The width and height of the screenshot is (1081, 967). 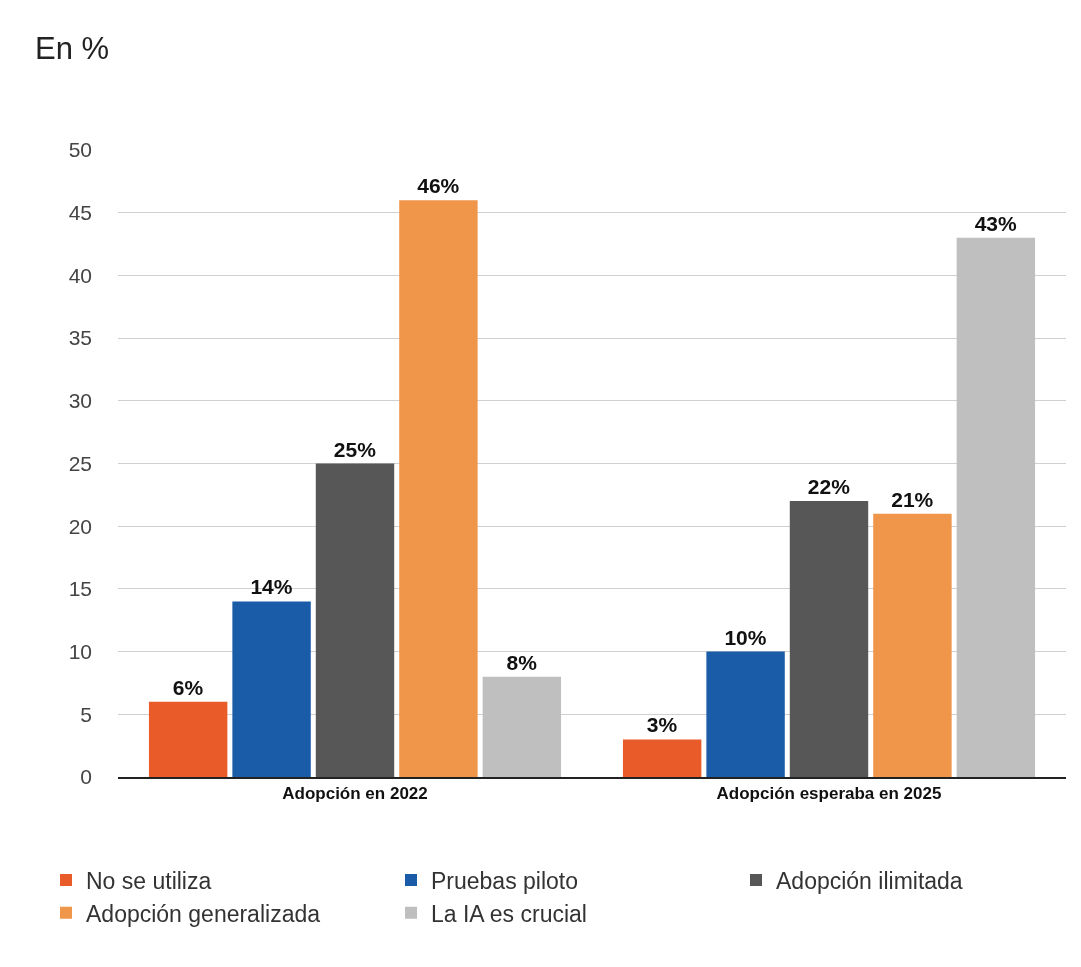 What do you see at coordinates (203, 913) in the screenshot?
I see `legend-label: Adopción generalizada` at bounding box center [203, 913].